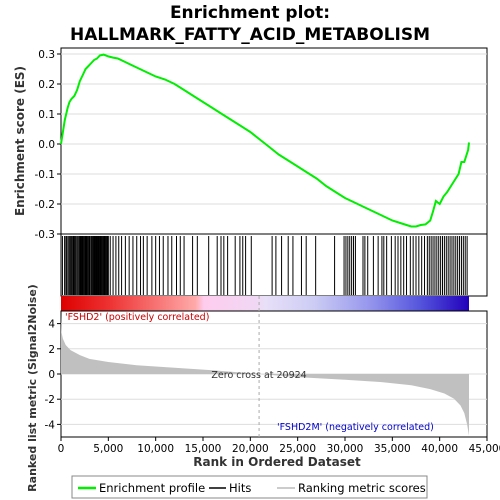 The width and height of the screenshot is (500, 500). What do you see at coordinates (46, 115) in the screenshot?
I see `es-y-tick-label: 0.1` at bounding box center [46, 115].